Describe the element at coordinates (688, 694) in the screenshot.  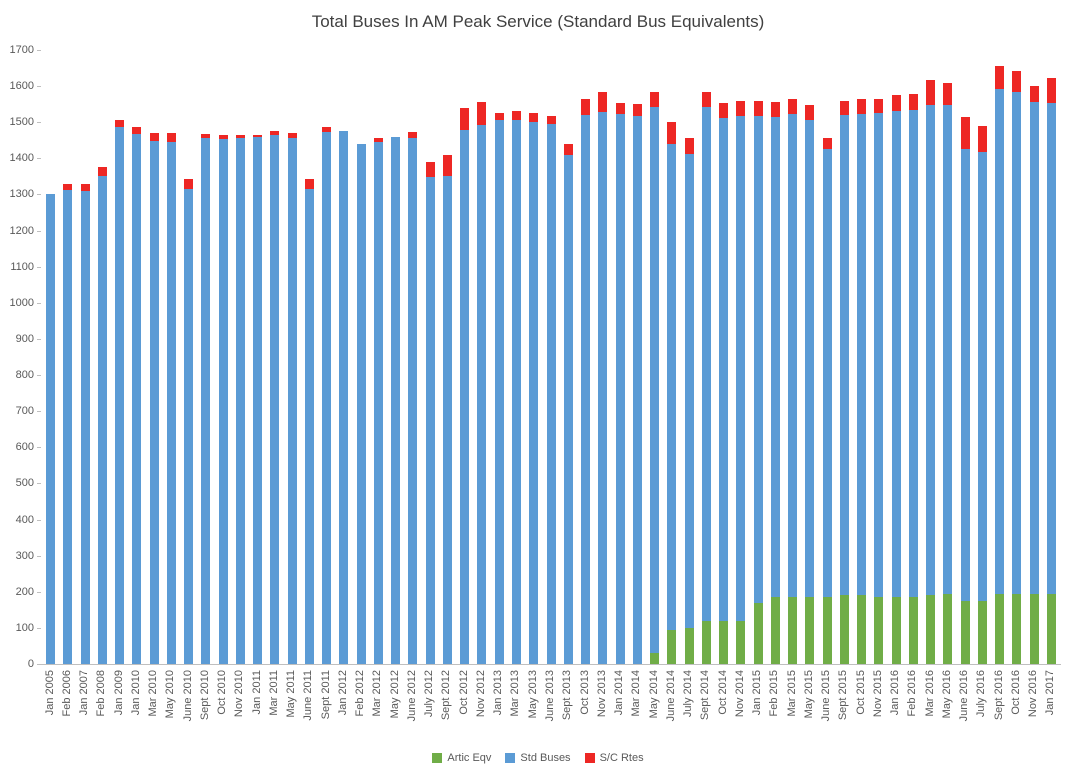
I see `x-axis-label: July 2014` at that location.